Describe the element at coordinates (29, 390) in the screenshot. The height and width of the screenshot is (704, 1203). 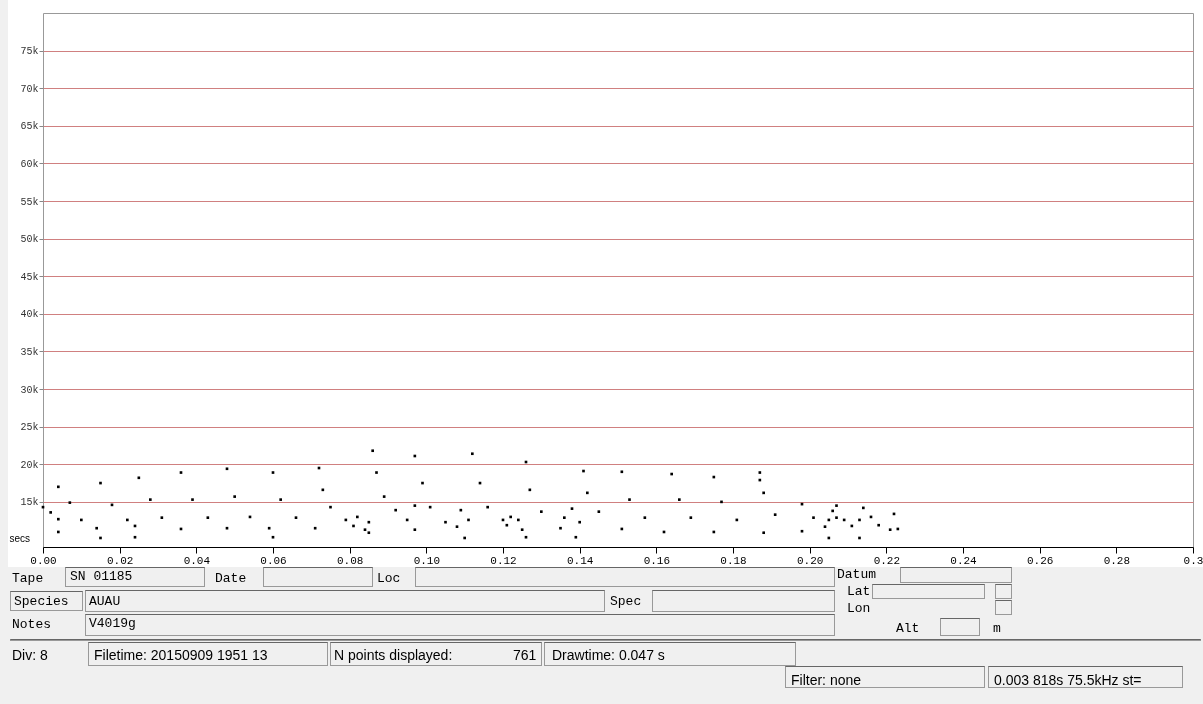
I see `y-tick-label: 30k` at that location.